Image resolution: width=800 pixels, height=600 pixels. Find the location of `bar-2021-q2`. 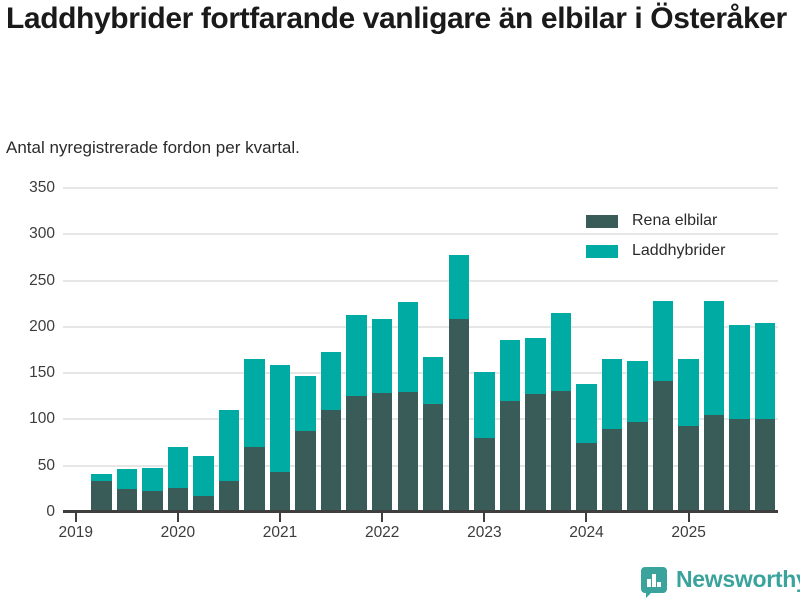

bar-2021-q2 is located at coordinates (305, 443).